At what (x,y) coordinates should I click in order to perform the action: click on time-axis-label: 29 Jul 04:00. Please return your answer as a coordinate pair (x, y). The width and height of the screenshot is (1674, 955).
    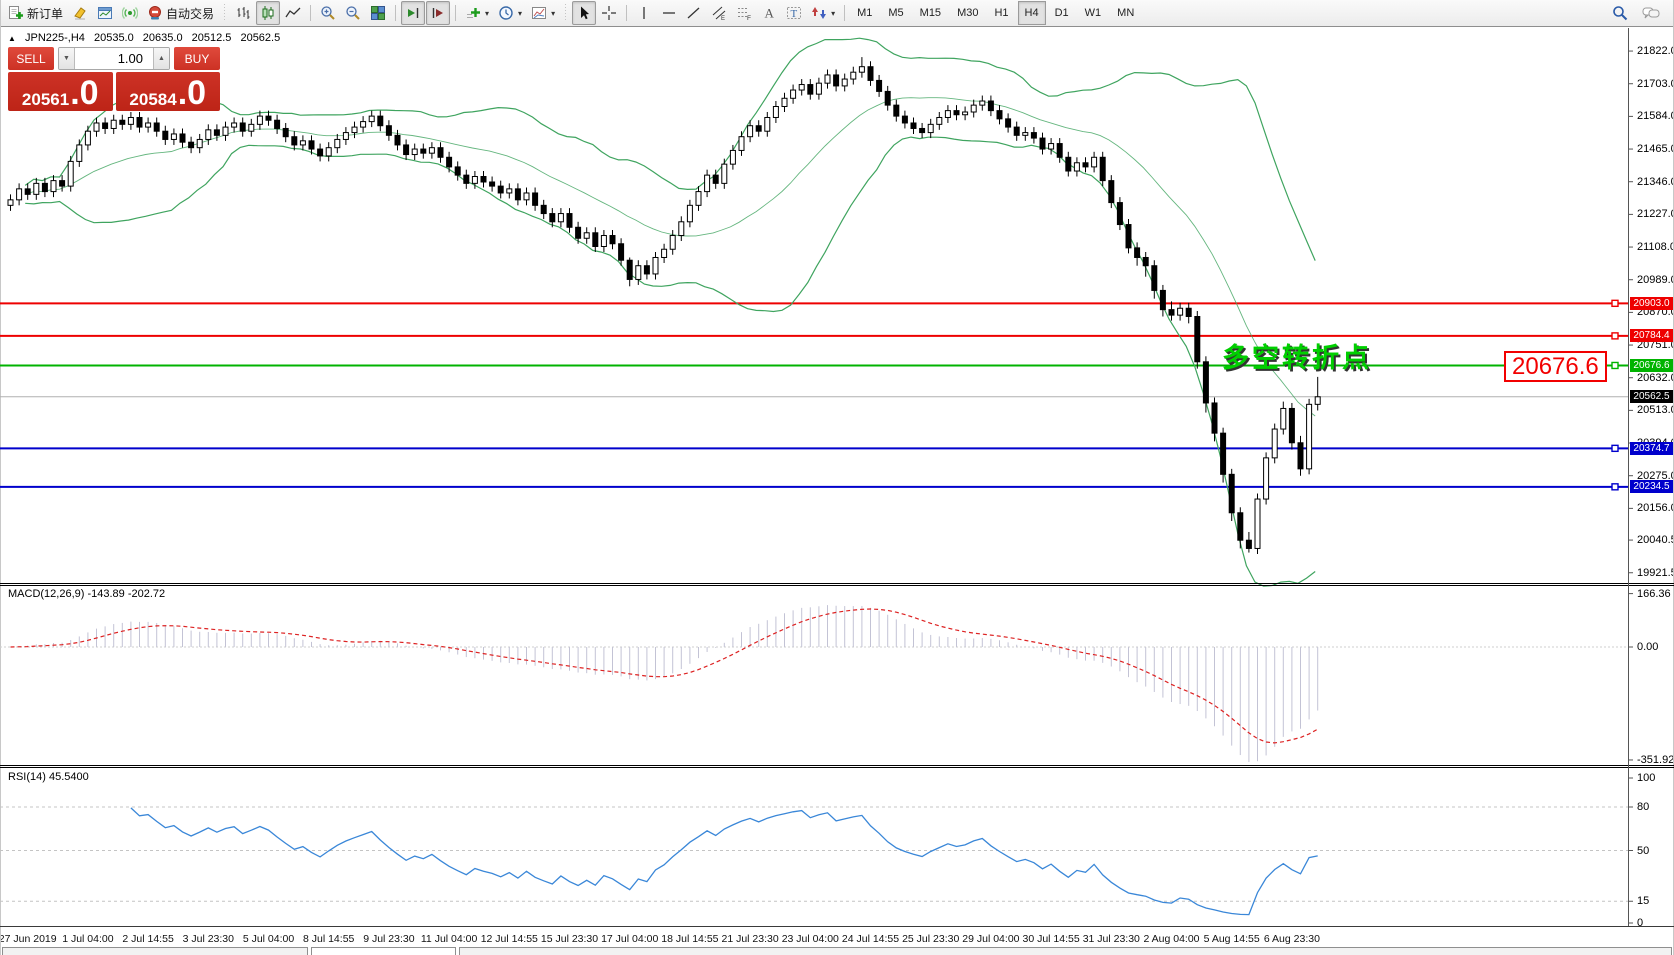
    Looking at the image, I should click on (991, 939).